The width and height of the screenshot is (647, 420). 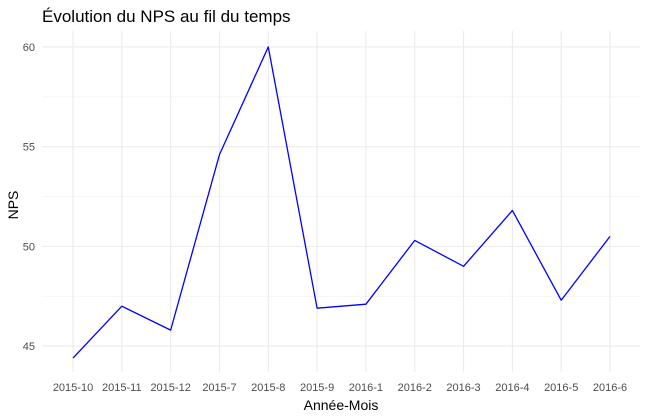 I want to click on y-tick-label: 50, so click(x=29, y=247).